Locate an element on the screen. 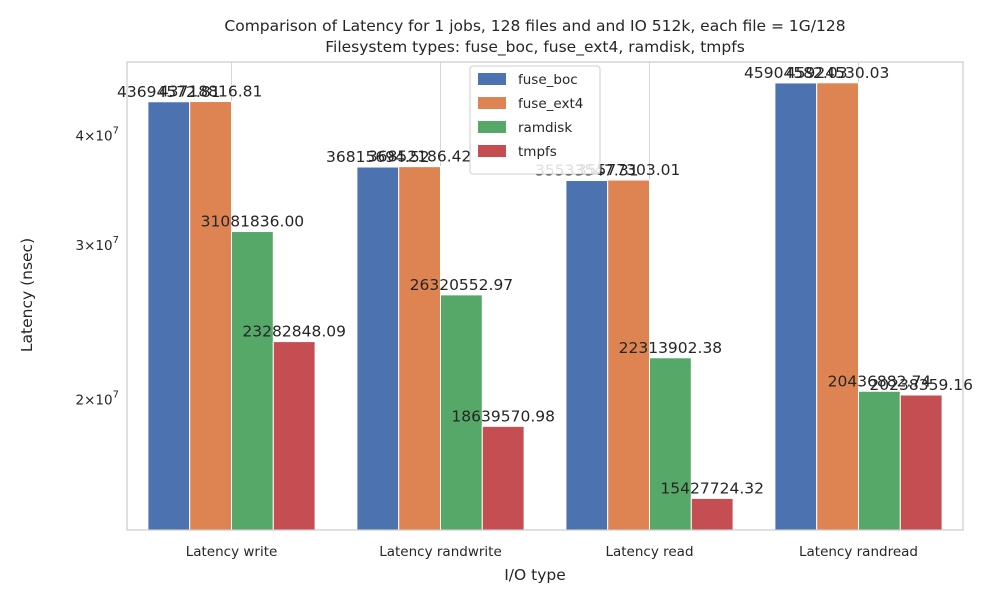 The width and height of the screenshot is (1000, 600). y-axis-label: Latency (nsec) is located at coordinates (27, 295).